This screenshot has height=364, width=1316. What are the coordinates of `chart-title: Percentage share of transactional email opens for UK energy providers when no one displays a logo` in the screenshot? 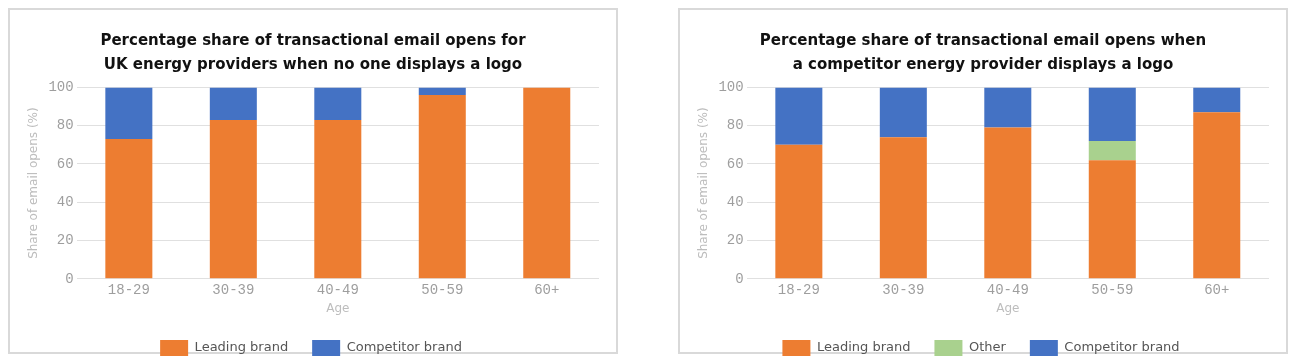 It's located at (313, 52).